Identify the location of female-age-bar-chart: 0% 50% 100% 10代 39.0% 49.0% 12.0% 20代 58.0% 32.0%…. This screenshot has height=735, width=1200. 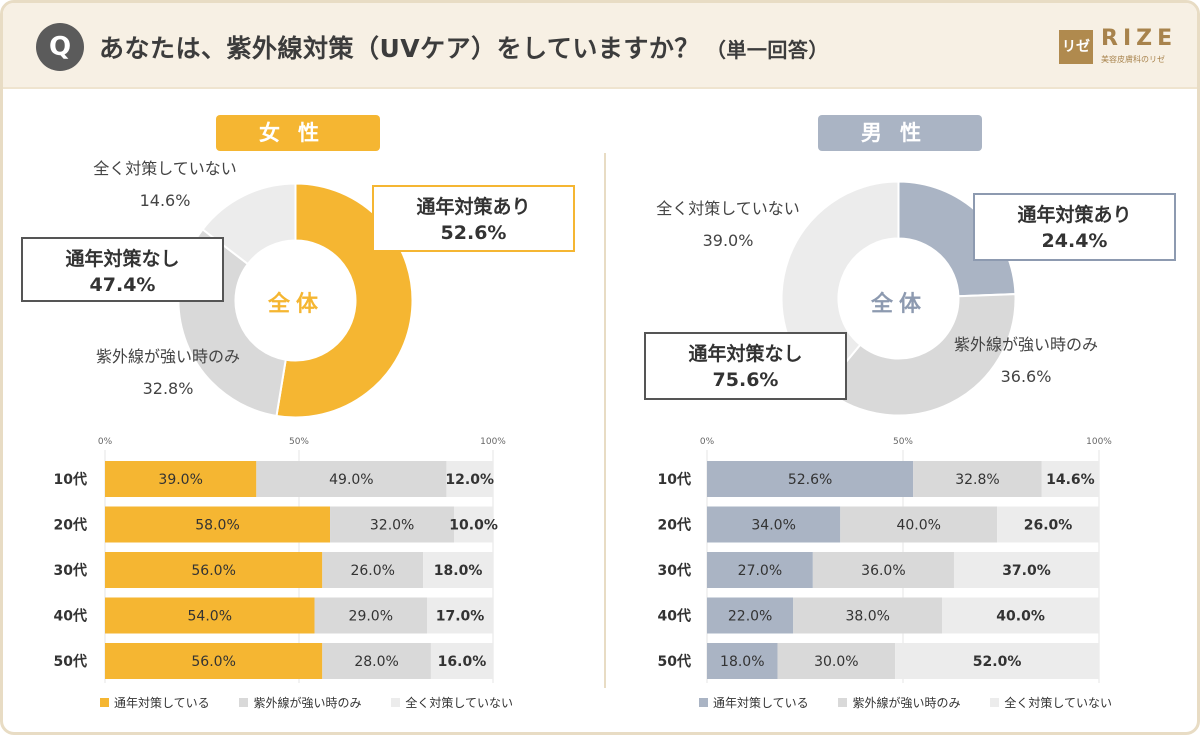
(280, 560).